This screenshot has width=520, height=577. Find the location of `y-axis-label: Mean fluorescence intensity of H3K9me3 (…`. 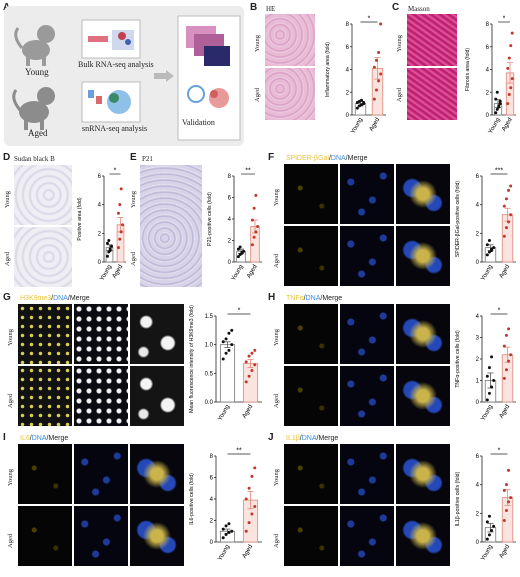

y-axis-label: Mean fluorescence intensity of H3K9me3 (… is located at coordinates (192, 359).